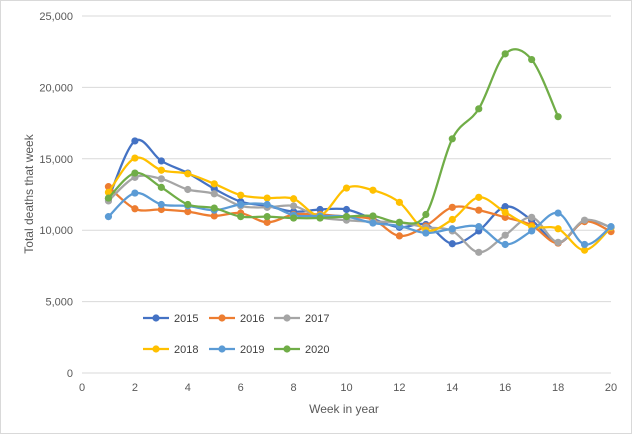  What do you see at coordinates (236, 319) in the screenshot?
I see `legend-item-2016: 2016` at bounding box center [236, 319].